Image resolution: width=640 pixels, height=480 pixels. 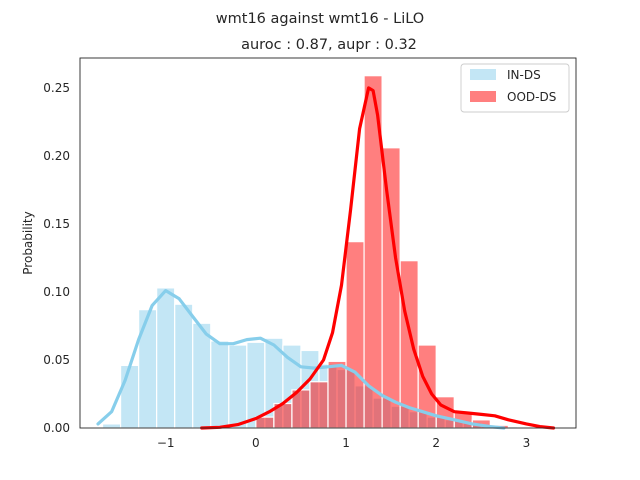 What do you see at coordinates (527, 443) in the screenshot?
I see `x-tick-label: 3` at bounding box center [527, 443].